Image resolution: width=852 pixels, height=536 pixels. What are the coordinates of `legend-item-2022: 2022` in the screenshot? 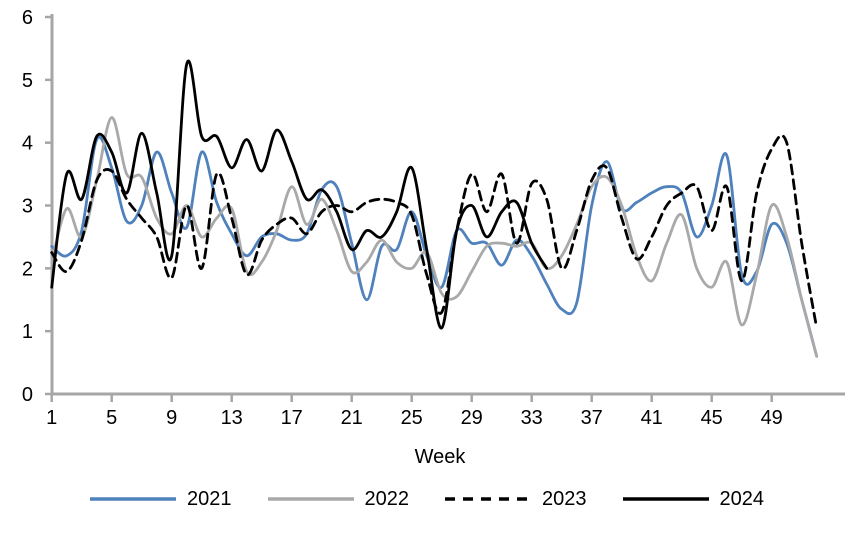 It's located at (338, 499).